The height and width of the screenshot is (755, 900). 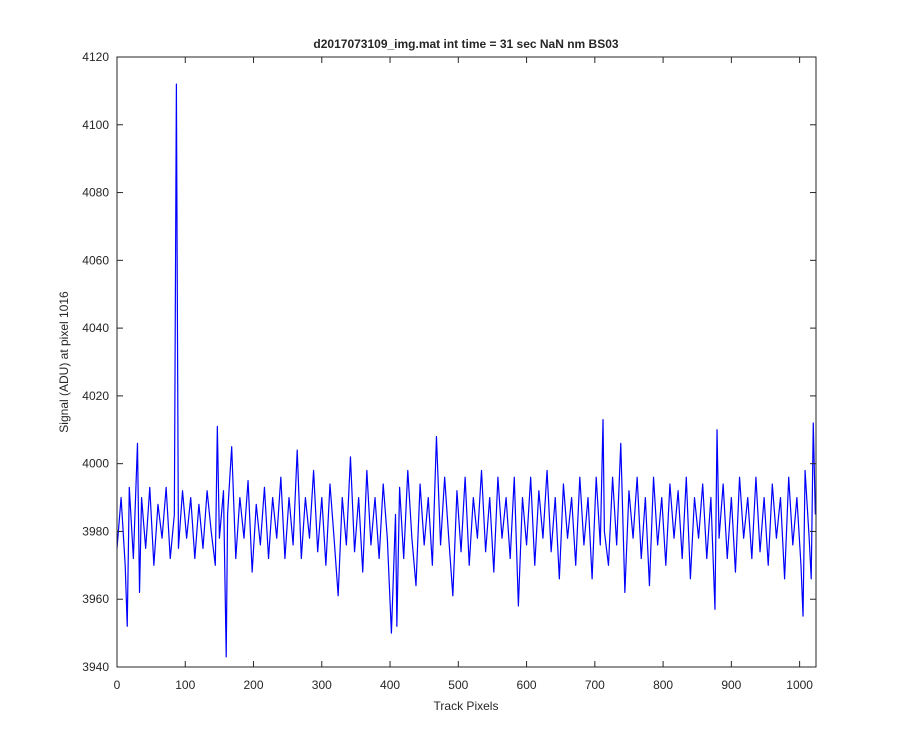 What do you see at coordinates (390, 685) in the screenshot?
I see `x-tick-label: 400` at bounding box center [390, 685].